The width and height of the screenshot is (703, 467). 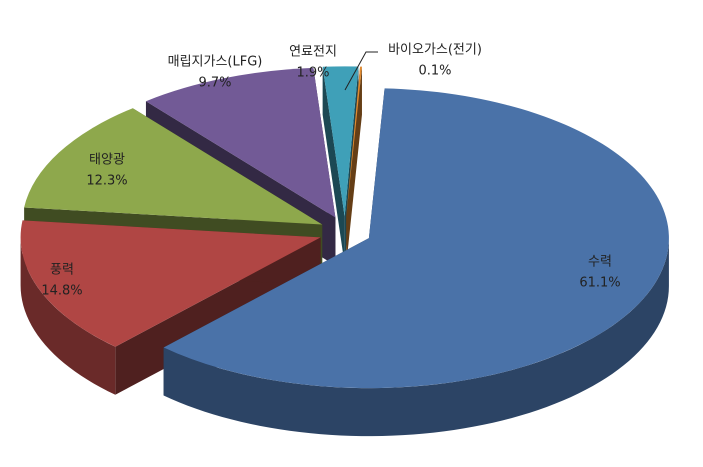 I want to click on category-label: 수력, so click(x=600, y=262).